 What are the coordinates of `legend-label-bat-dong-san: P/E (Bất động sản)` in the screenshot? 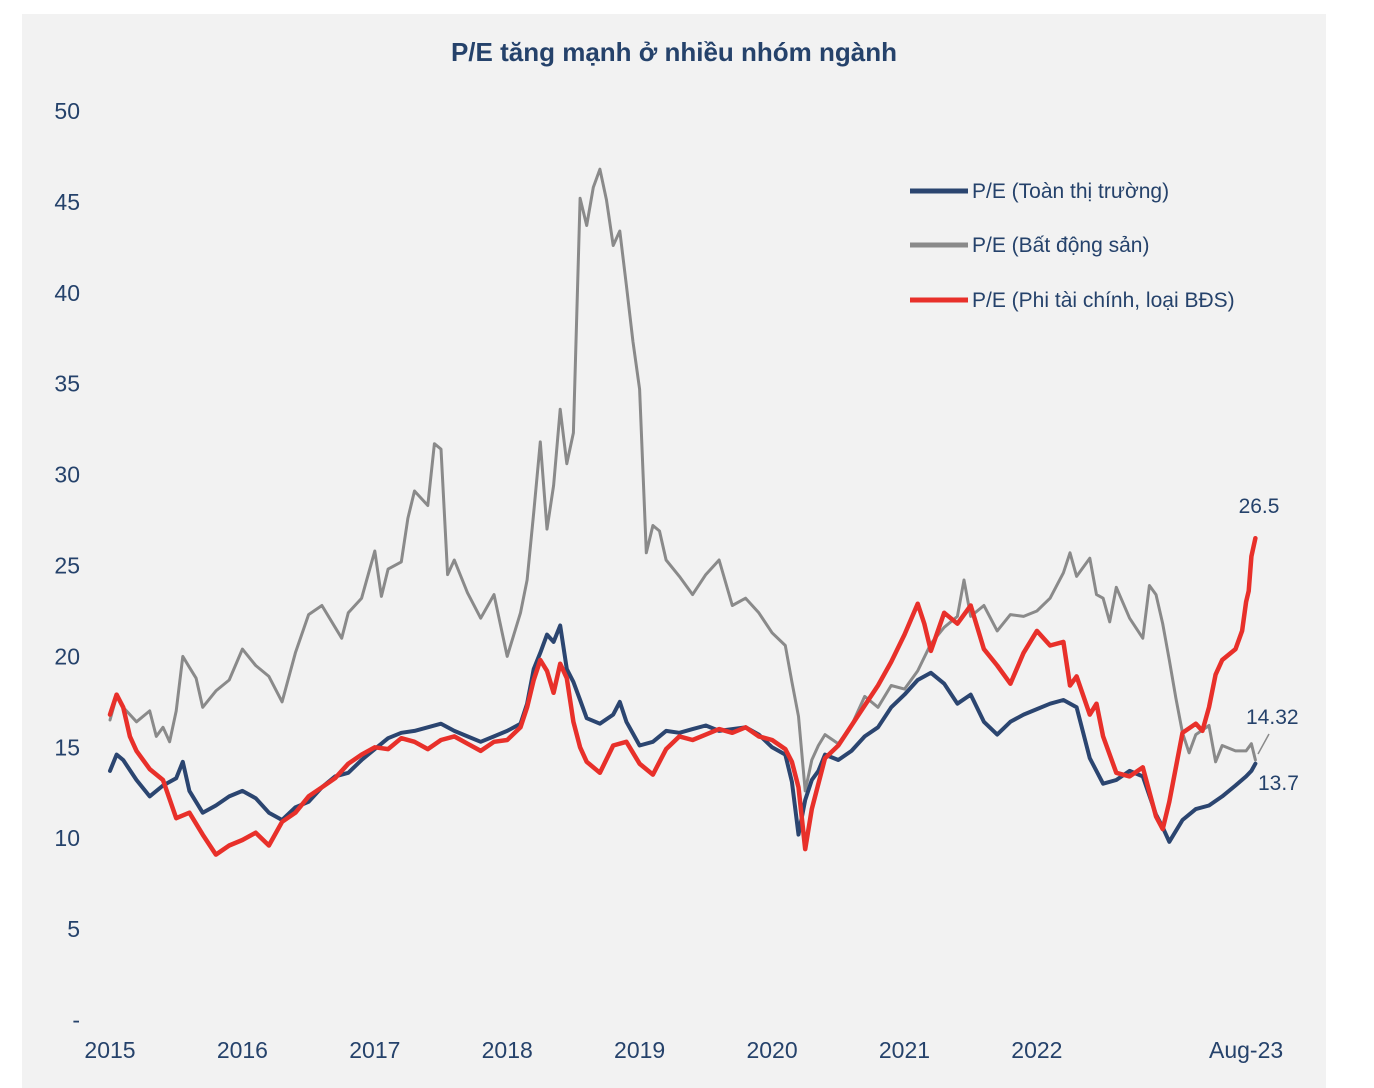 It's located at (1060, 245).